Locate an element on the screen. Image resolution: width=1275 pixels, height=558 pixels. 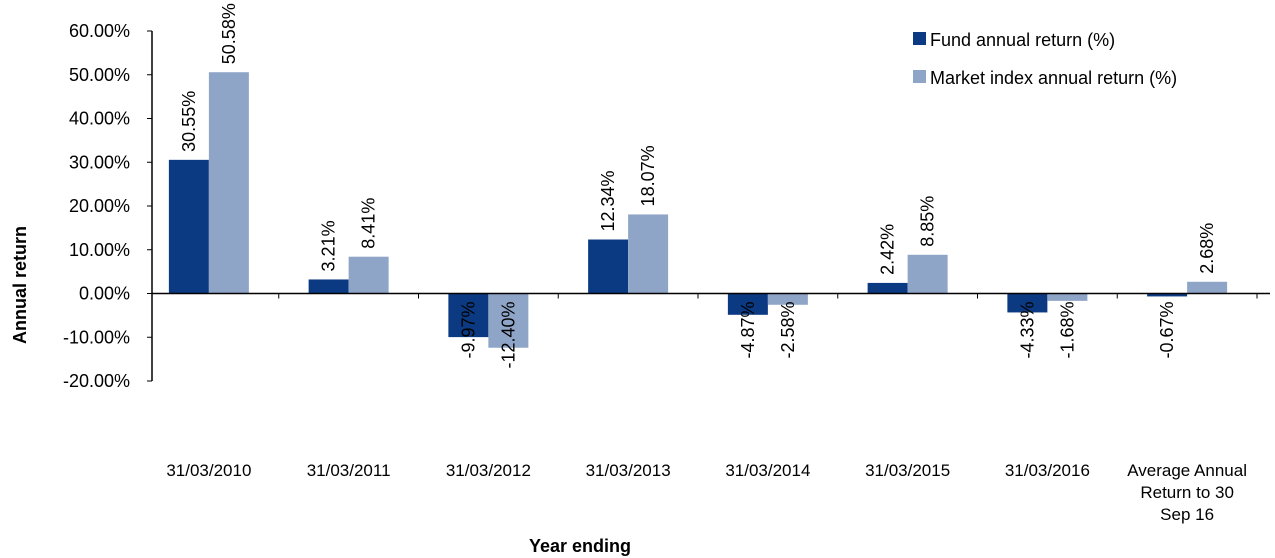
data-label: -0.67% is located at coordinates (1167, 330).